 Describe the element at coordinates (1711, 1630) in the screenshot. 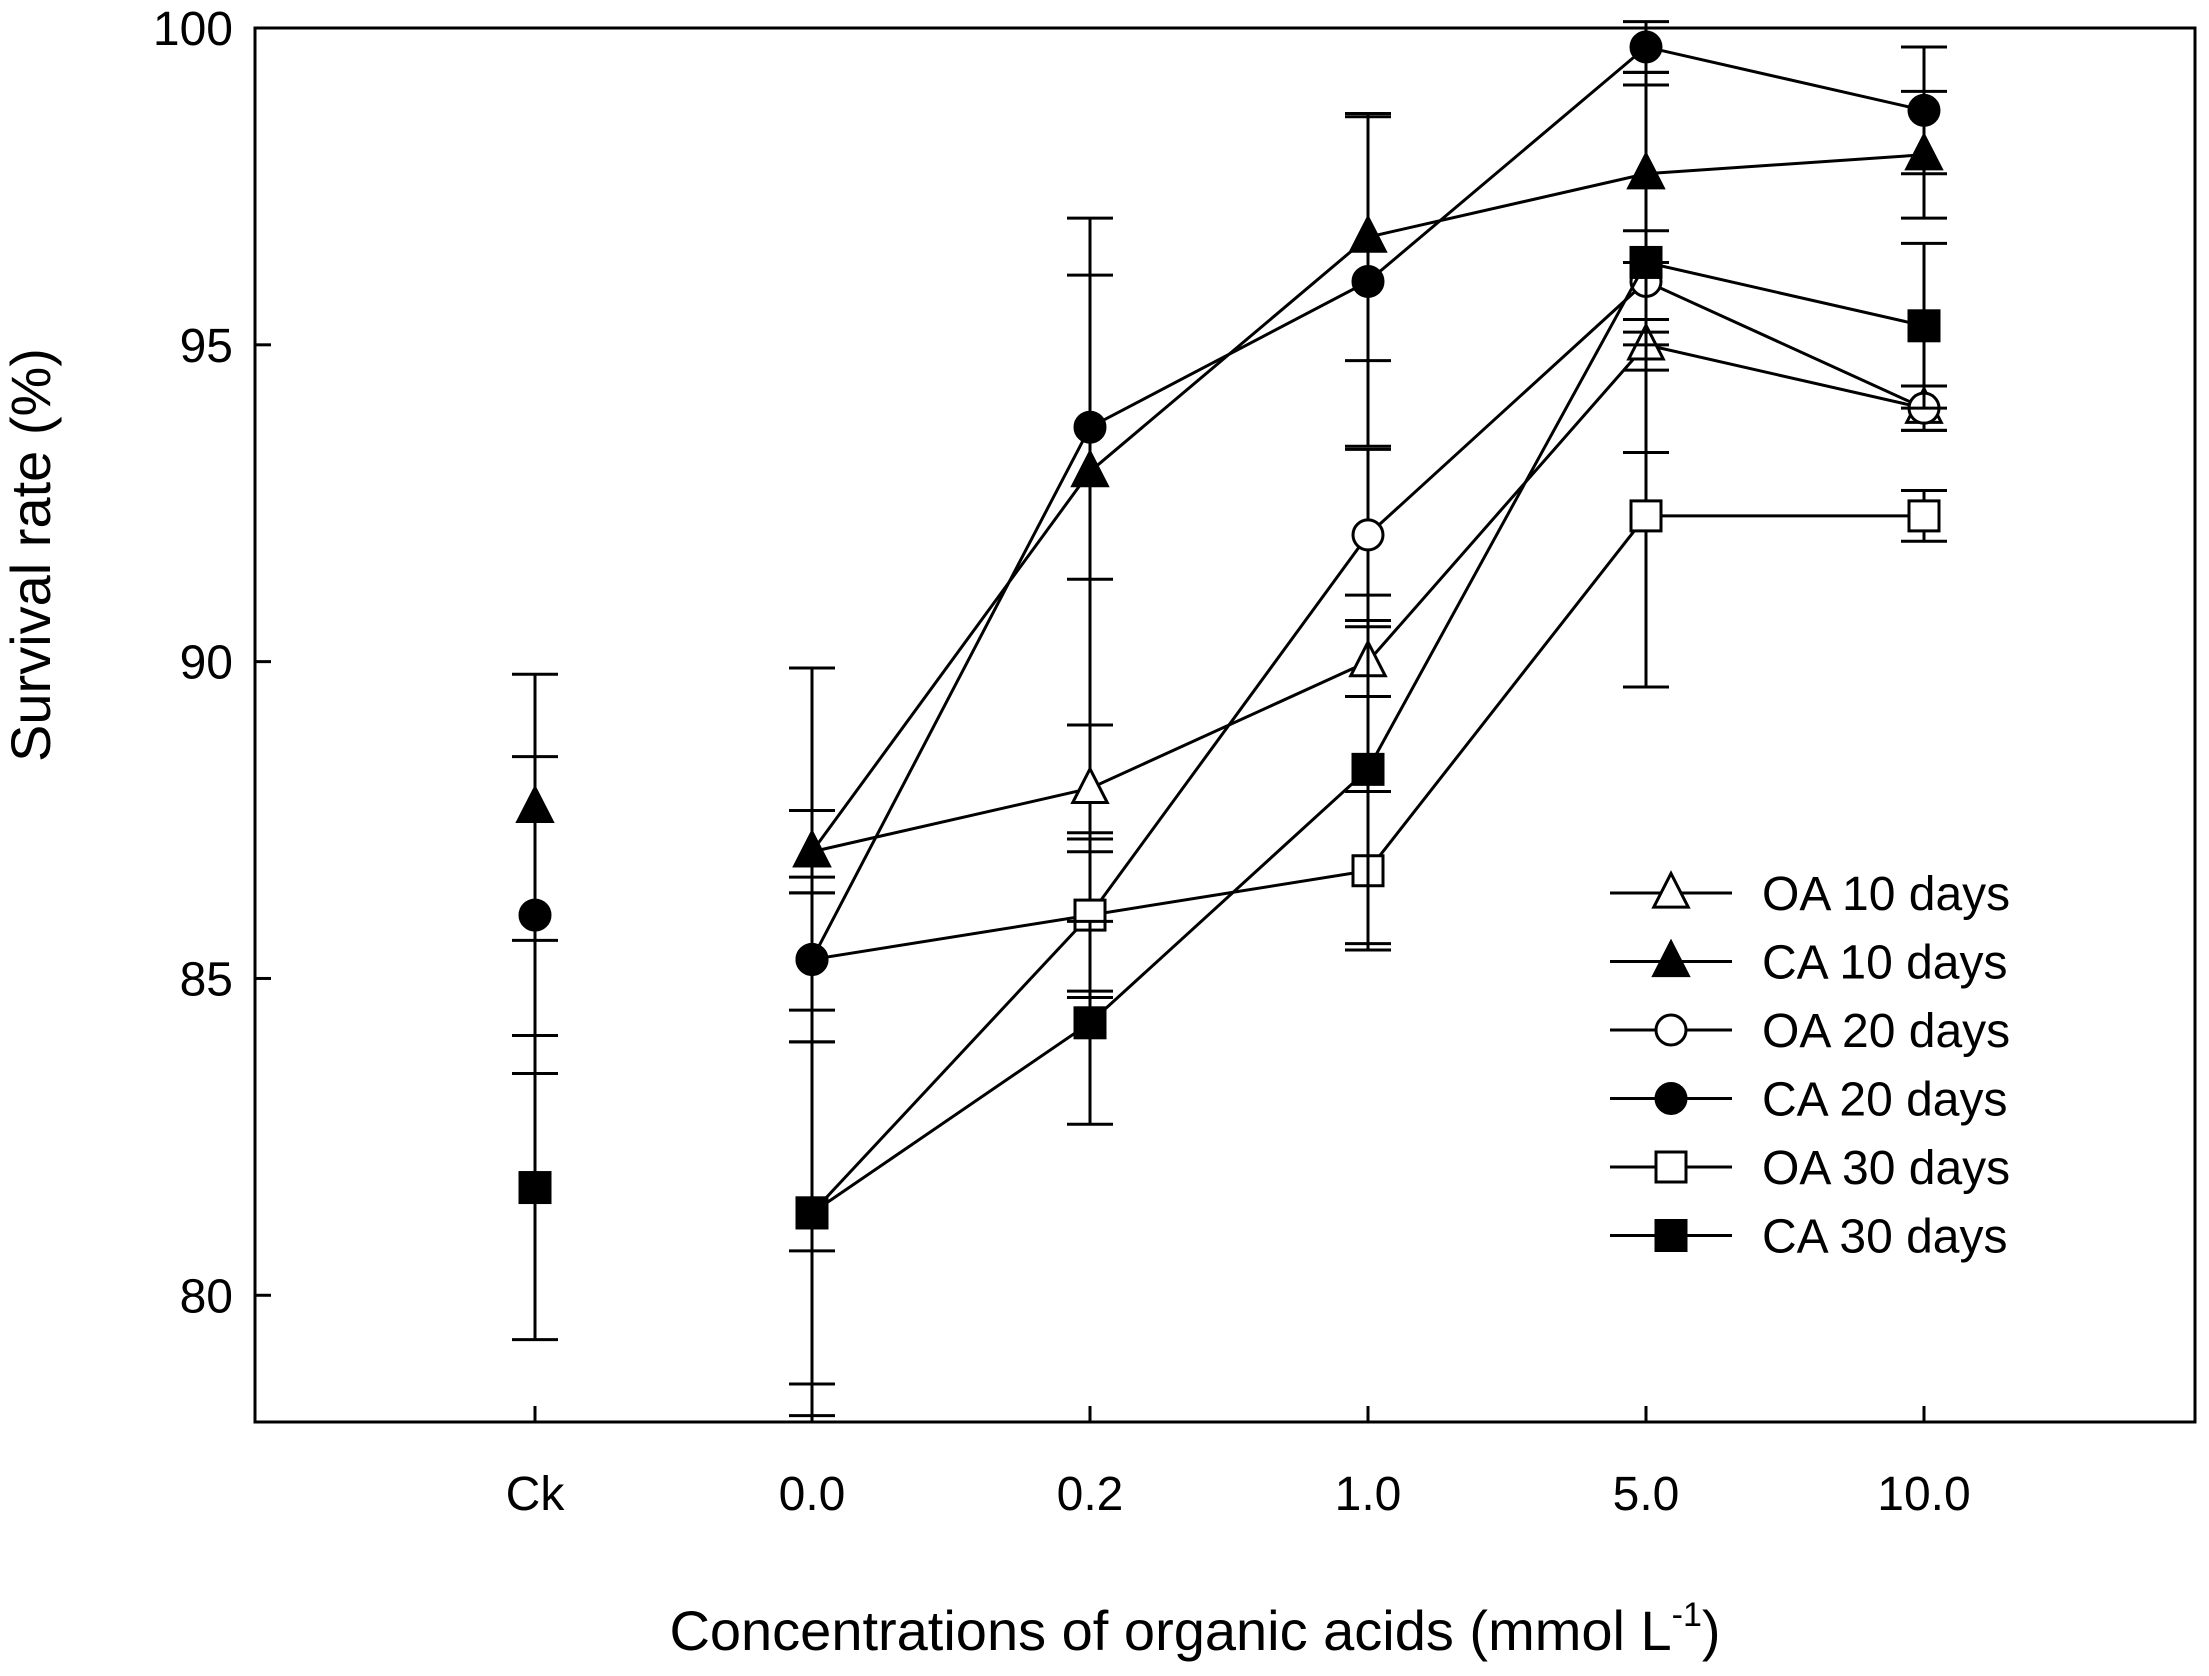

I see `x-axis-title-suffix: )` at that location.